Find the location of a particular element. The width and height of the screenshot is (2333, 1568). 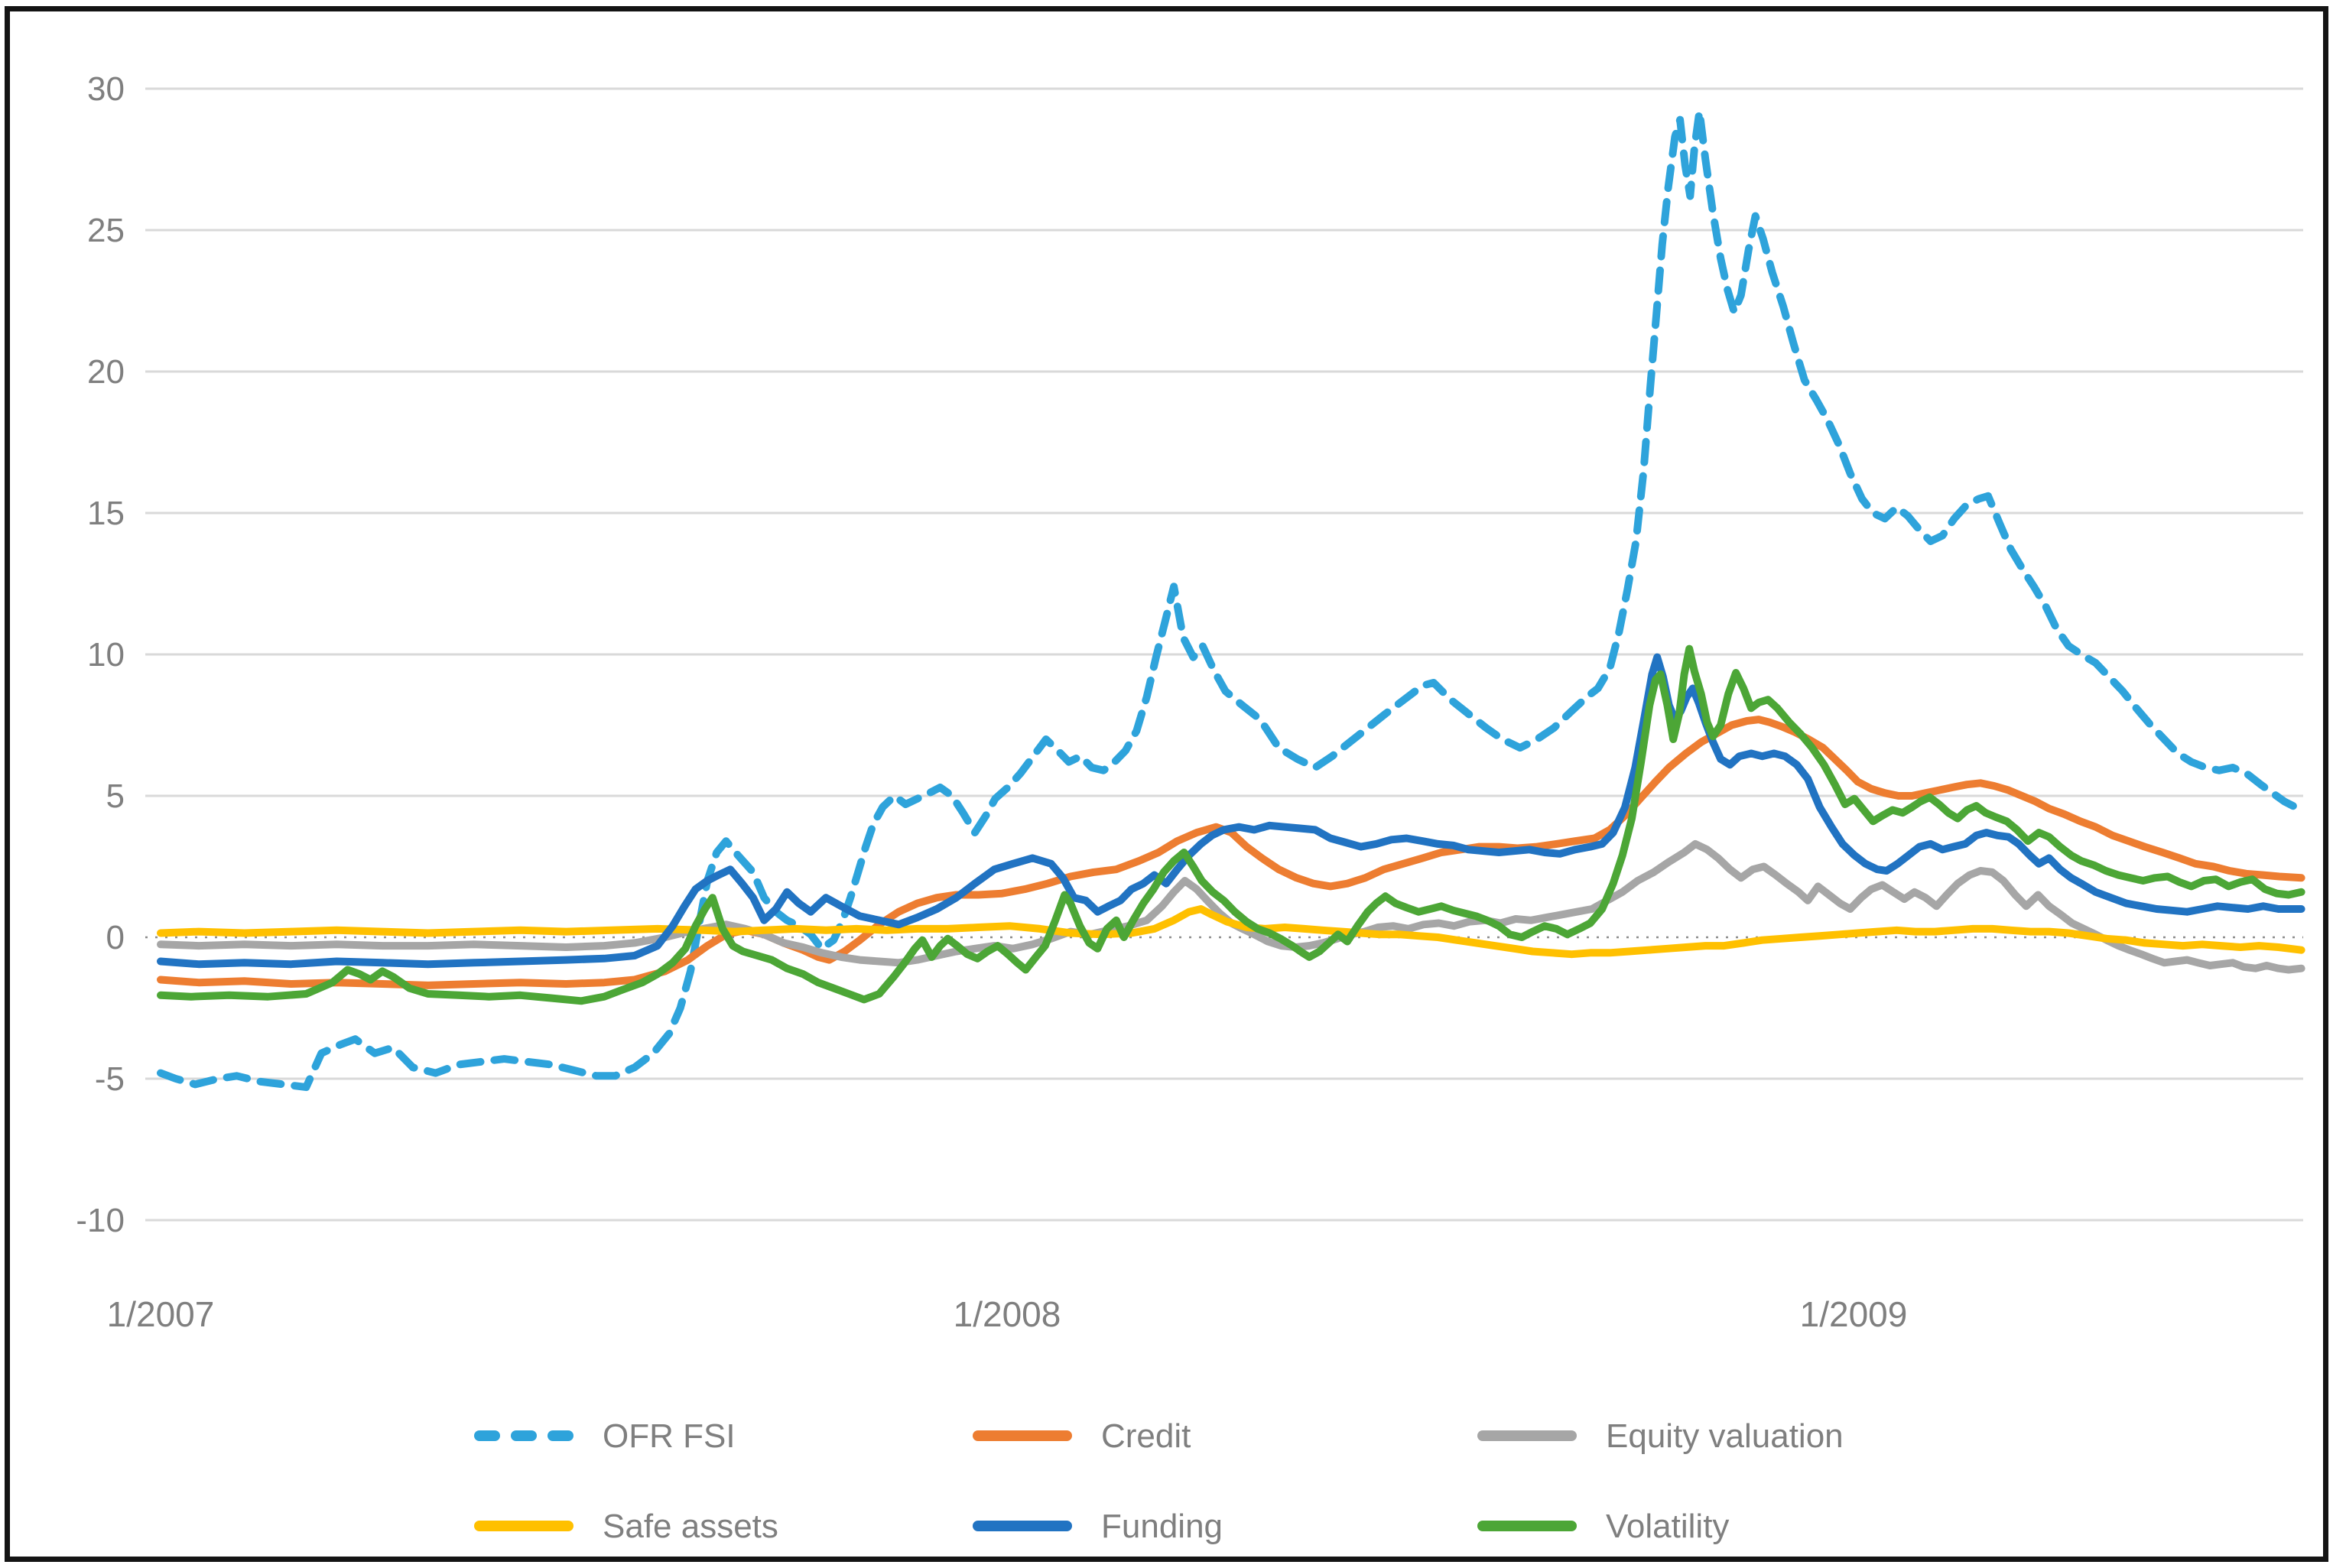

y-axis-label--5: -5 is located at coordinates (110, 1079).